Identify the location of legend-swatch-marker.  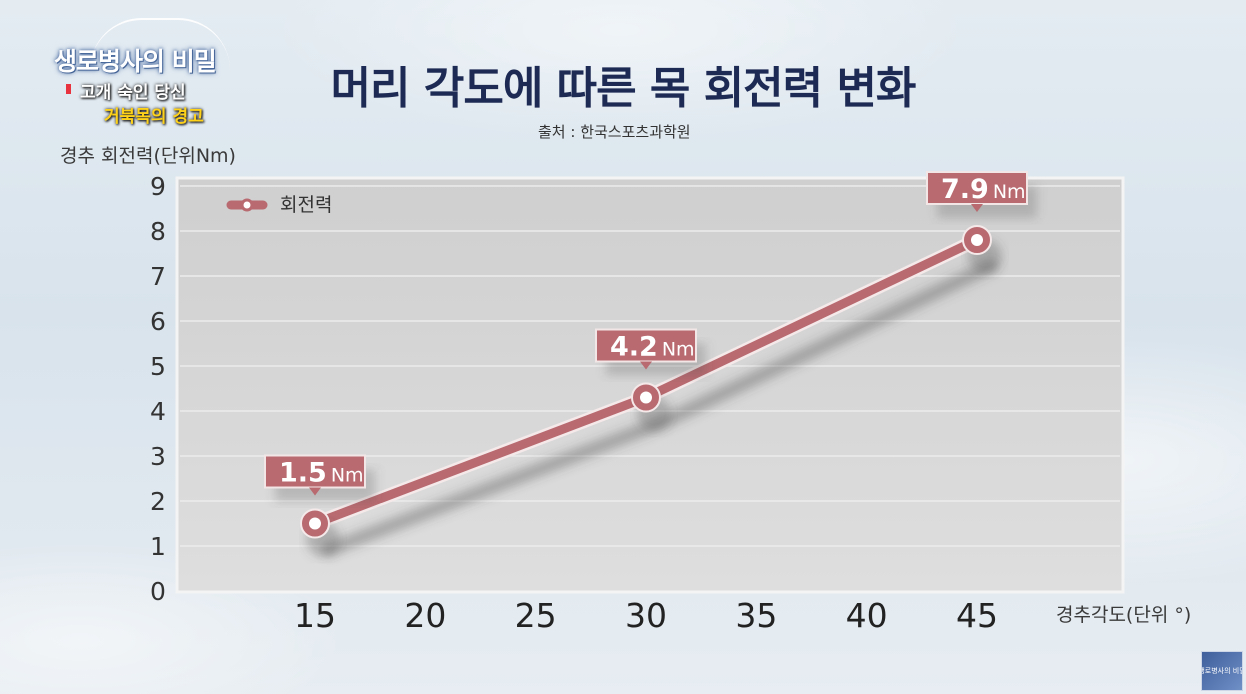
(247, 205).